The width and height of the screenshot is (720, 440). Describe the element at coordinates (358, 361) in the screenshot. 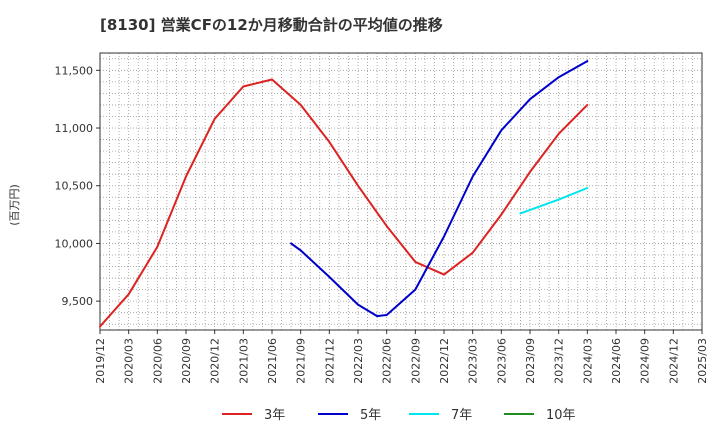

I see `x-tick-label: 2022/03` at that location.